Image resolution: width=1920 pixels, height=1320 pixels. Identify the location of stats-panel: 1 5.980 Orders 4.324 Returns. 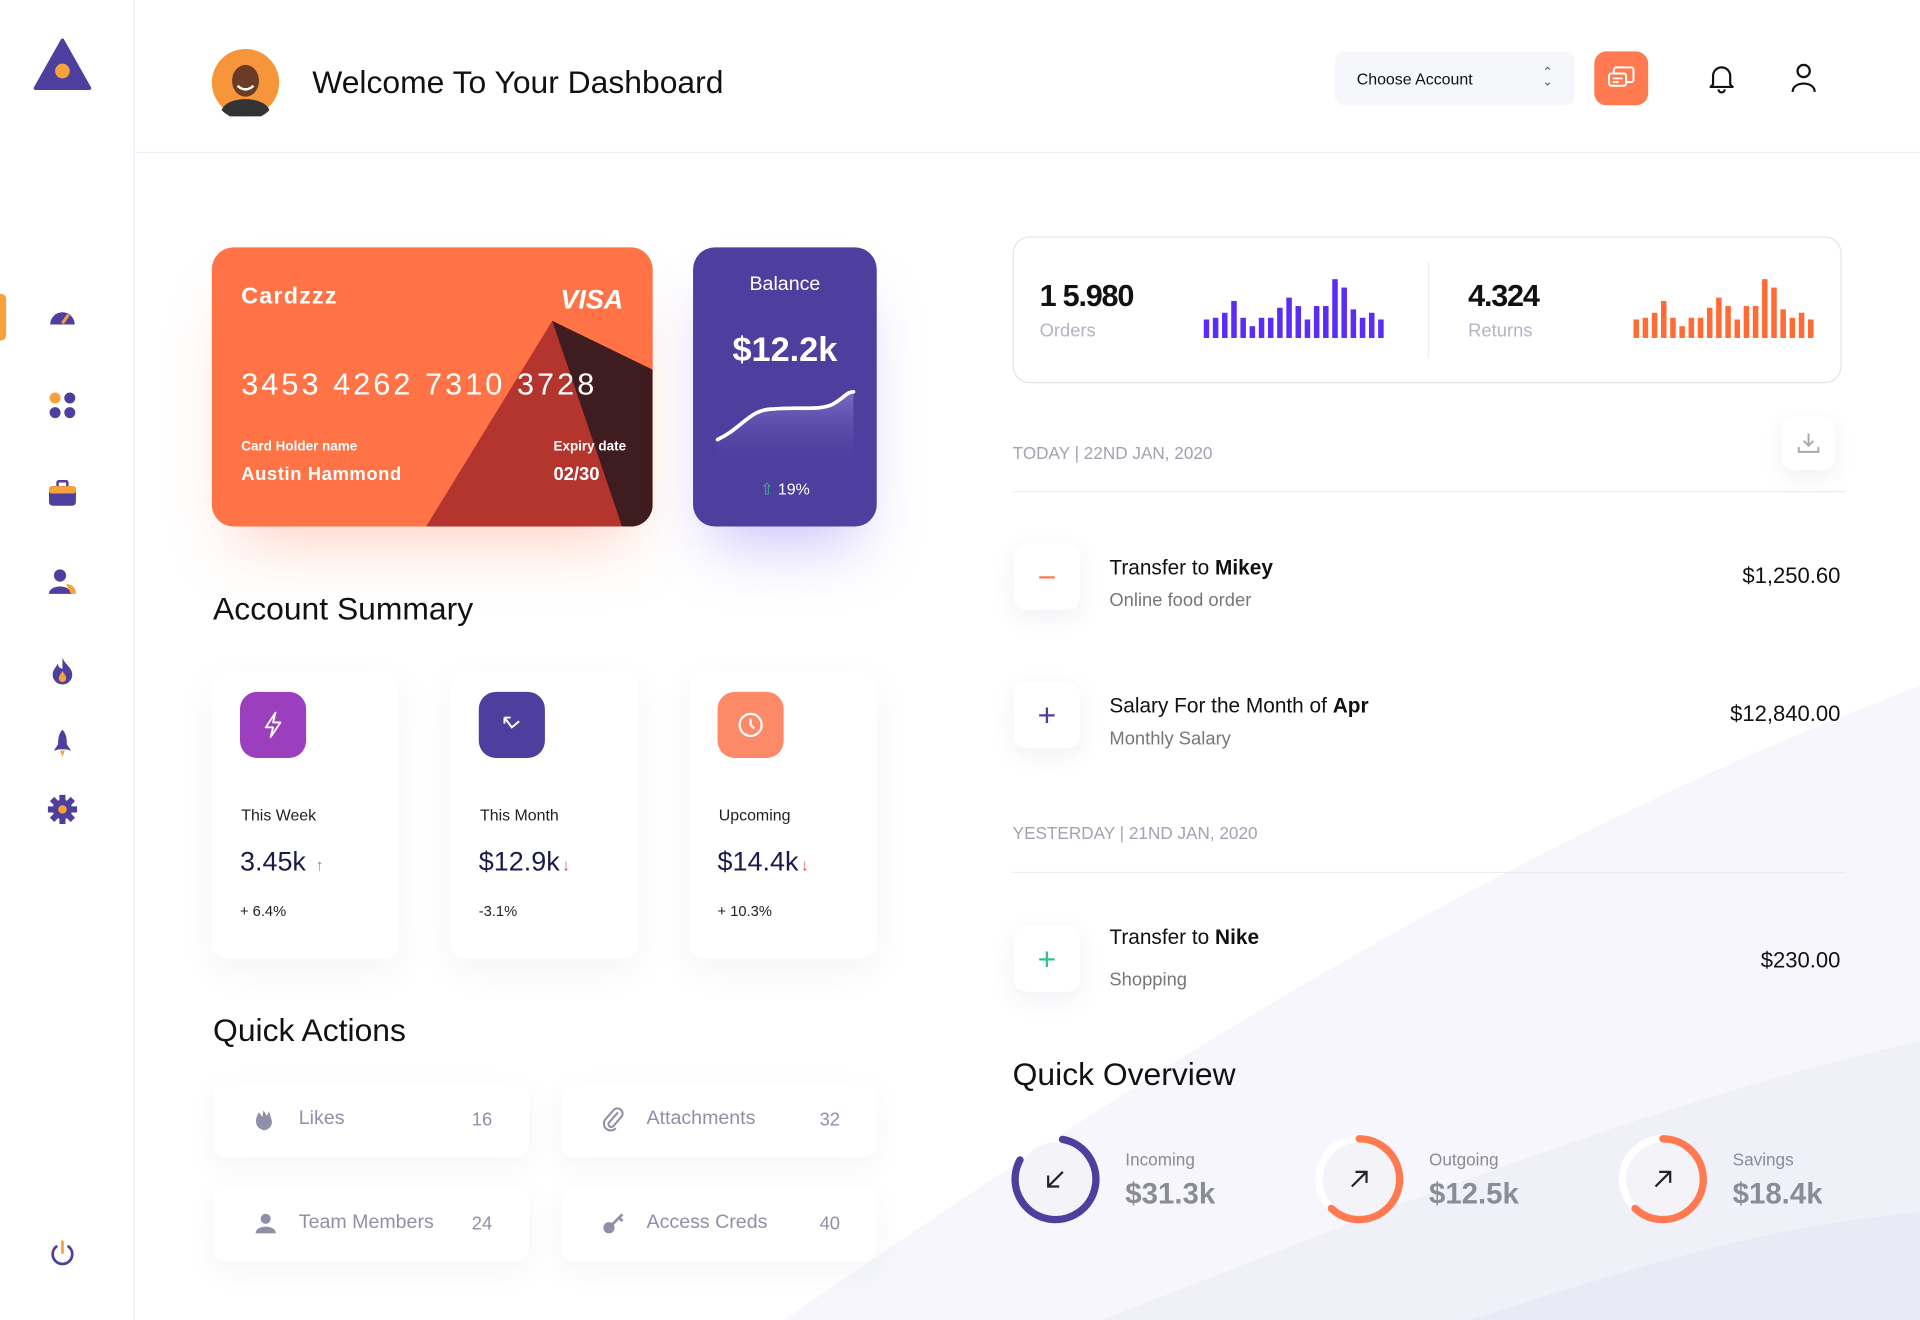
(1427, 310).